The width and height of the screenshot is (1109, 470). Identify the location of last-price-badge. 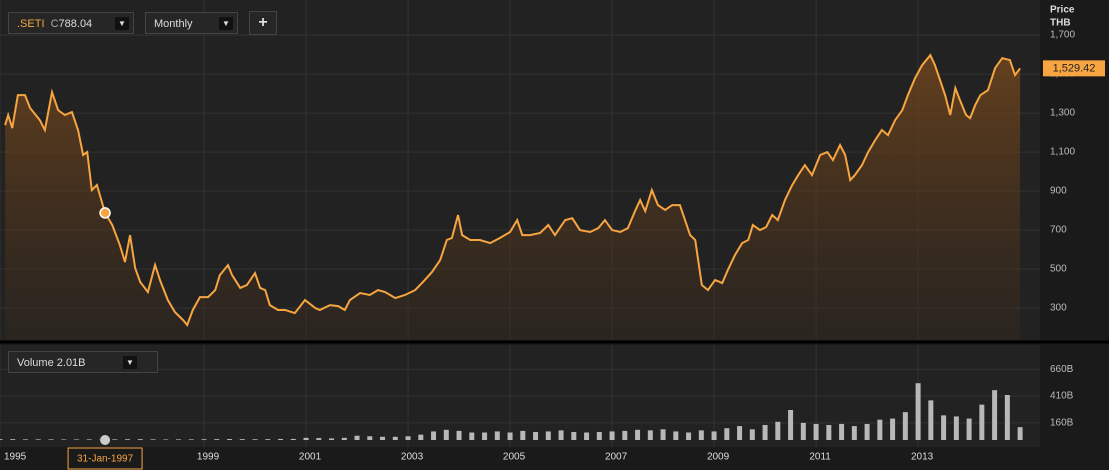
(1074, 68).